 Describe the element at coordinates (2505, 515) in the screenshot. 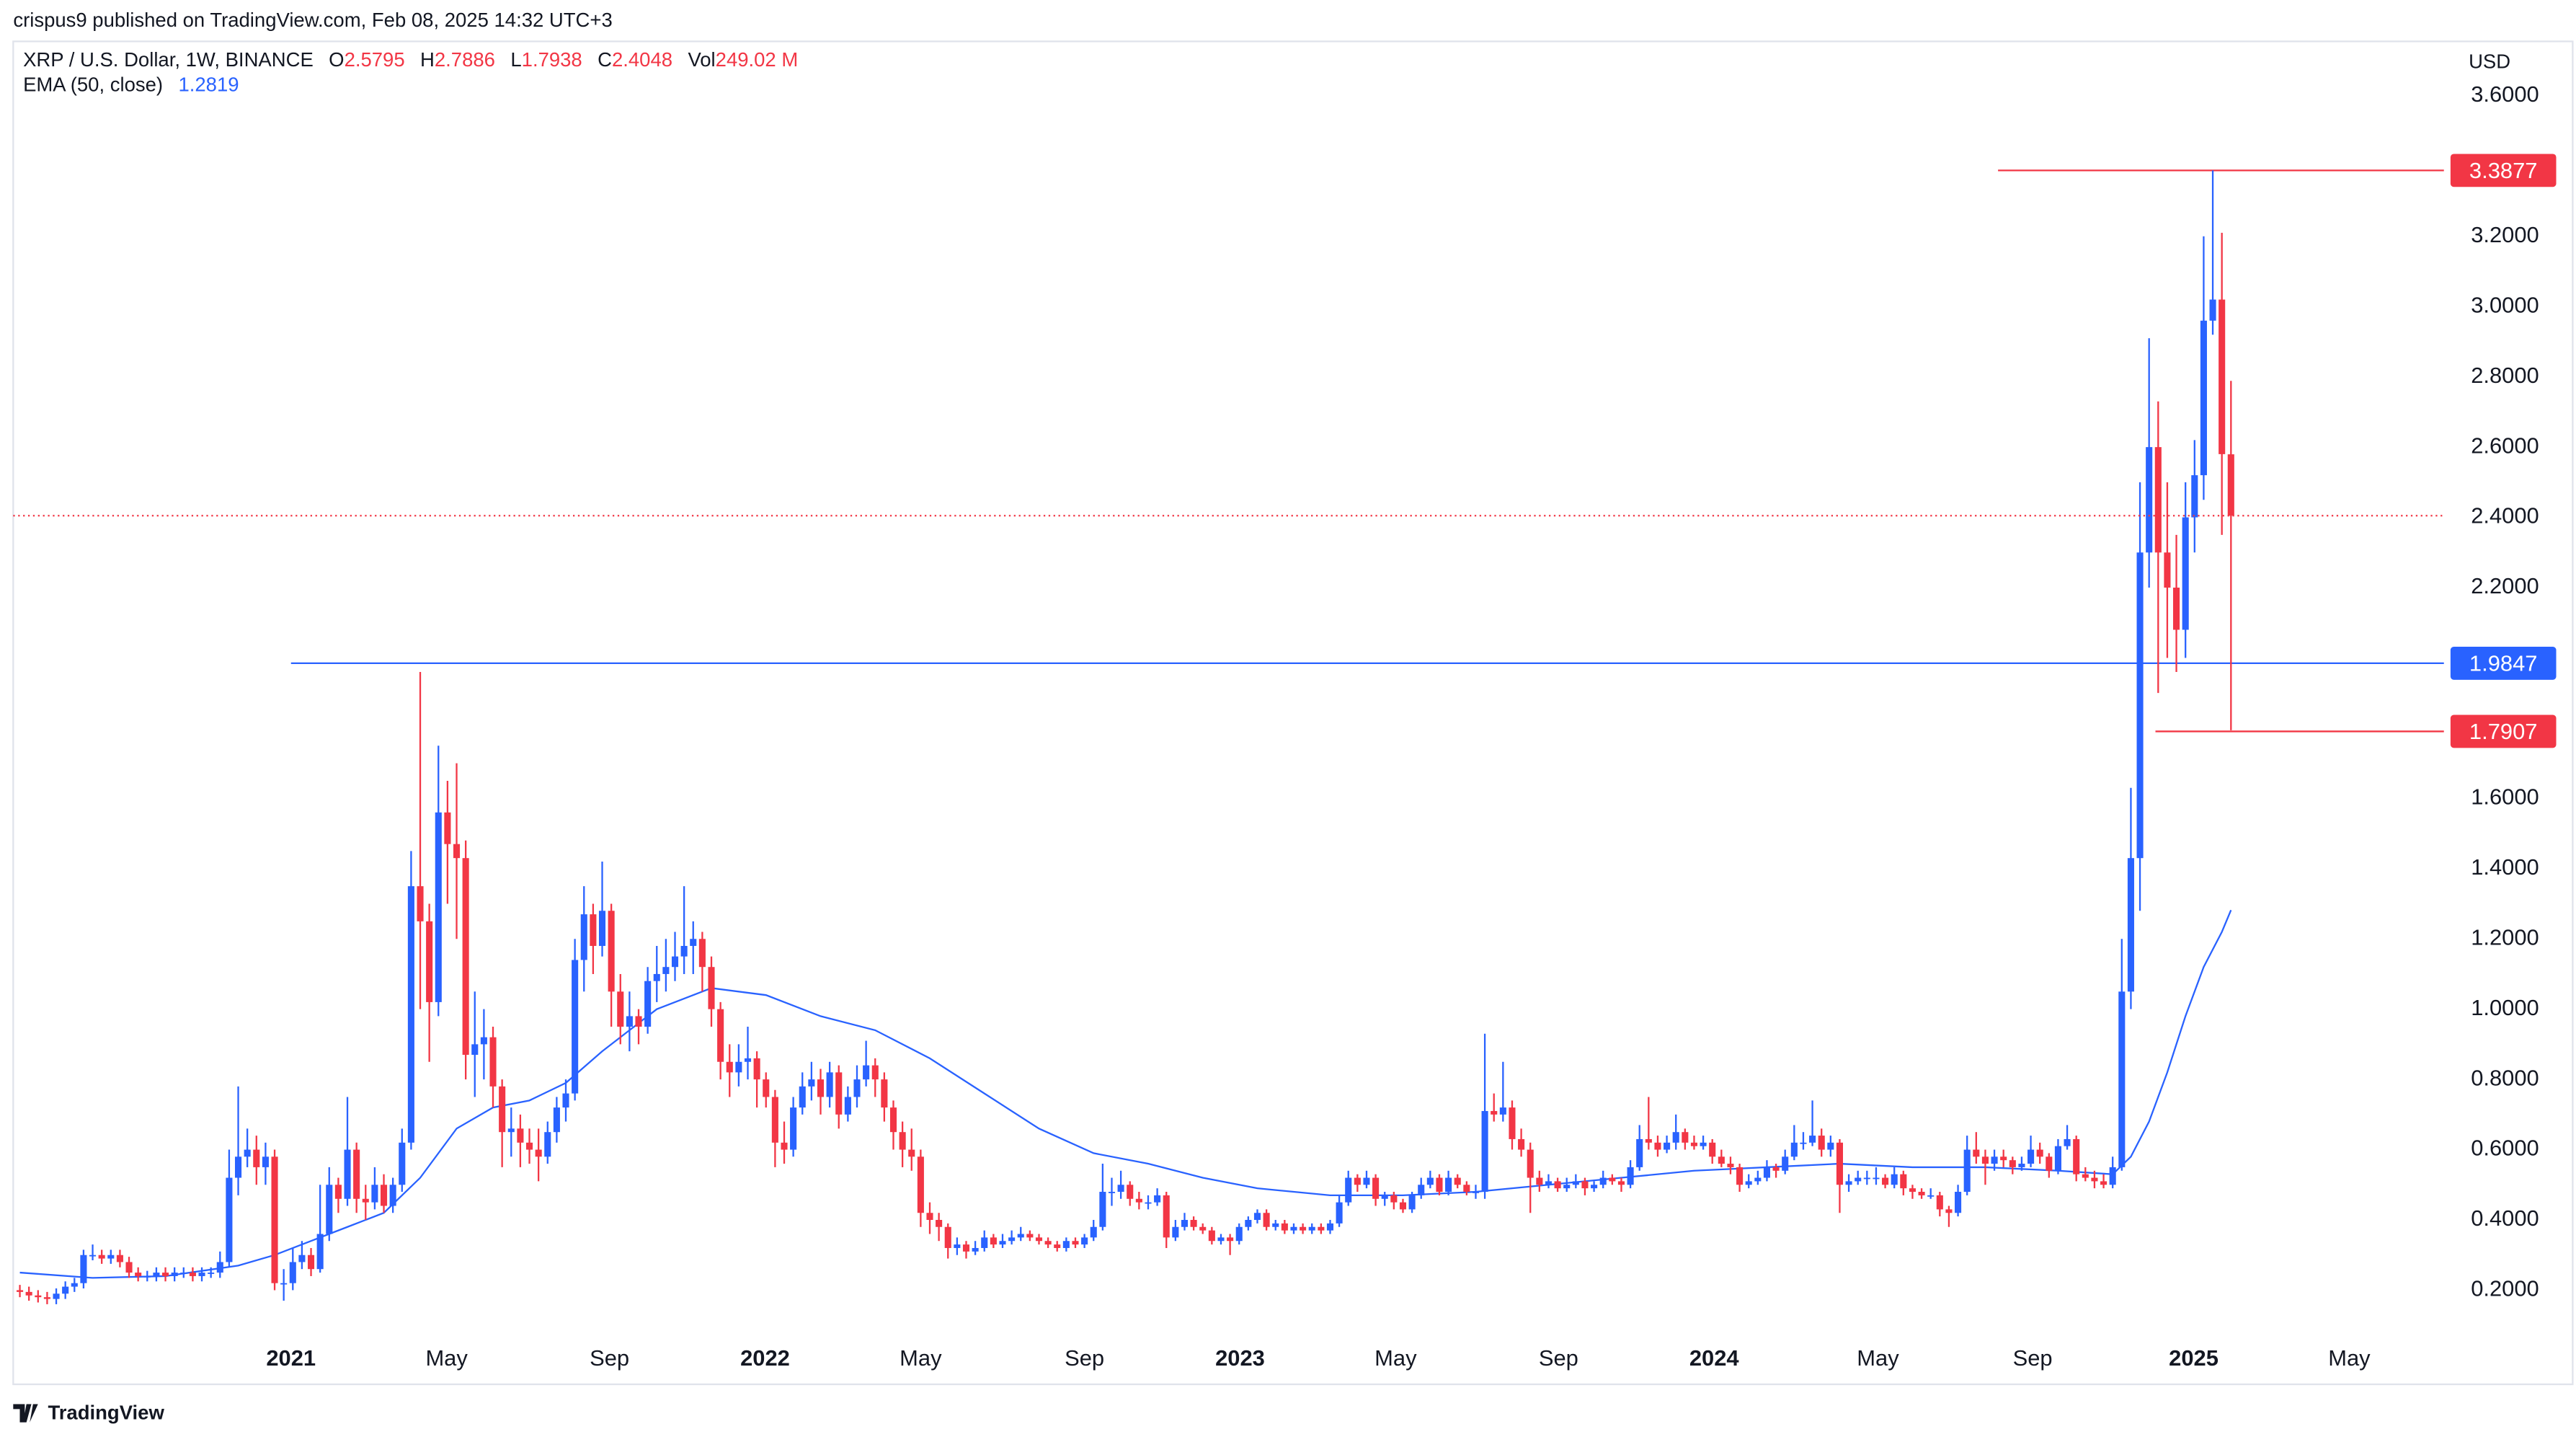

I see `y-tick-label: 2.4000` at that location.